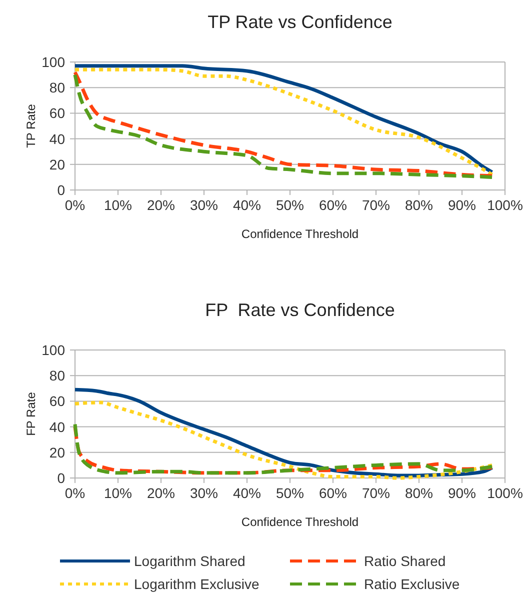 The image size is (532, 605). I want to click on legend-label: Logarithm Exclusive, so click(197, 584).